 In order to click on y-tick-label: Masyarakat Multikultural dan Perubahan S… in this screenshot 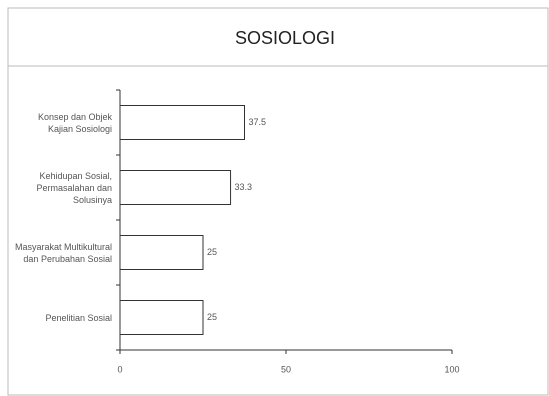, I will do `click(63, 252)`.